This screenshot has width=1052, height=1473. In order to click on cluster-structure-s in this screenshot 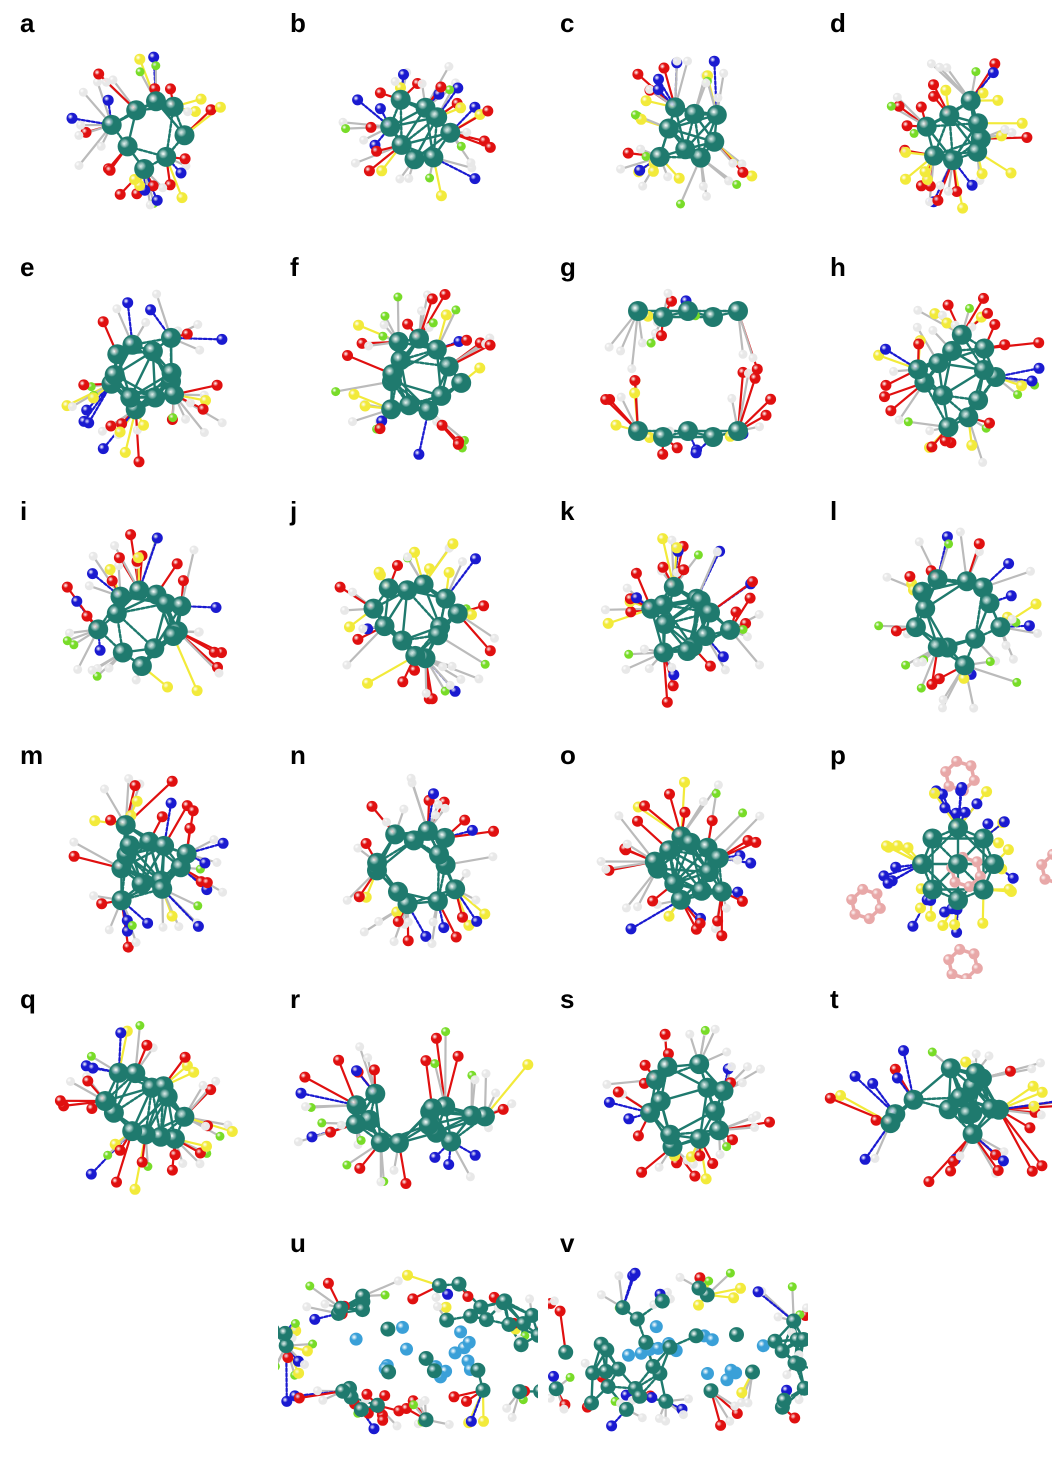, I will do `click(688, 1104)`.